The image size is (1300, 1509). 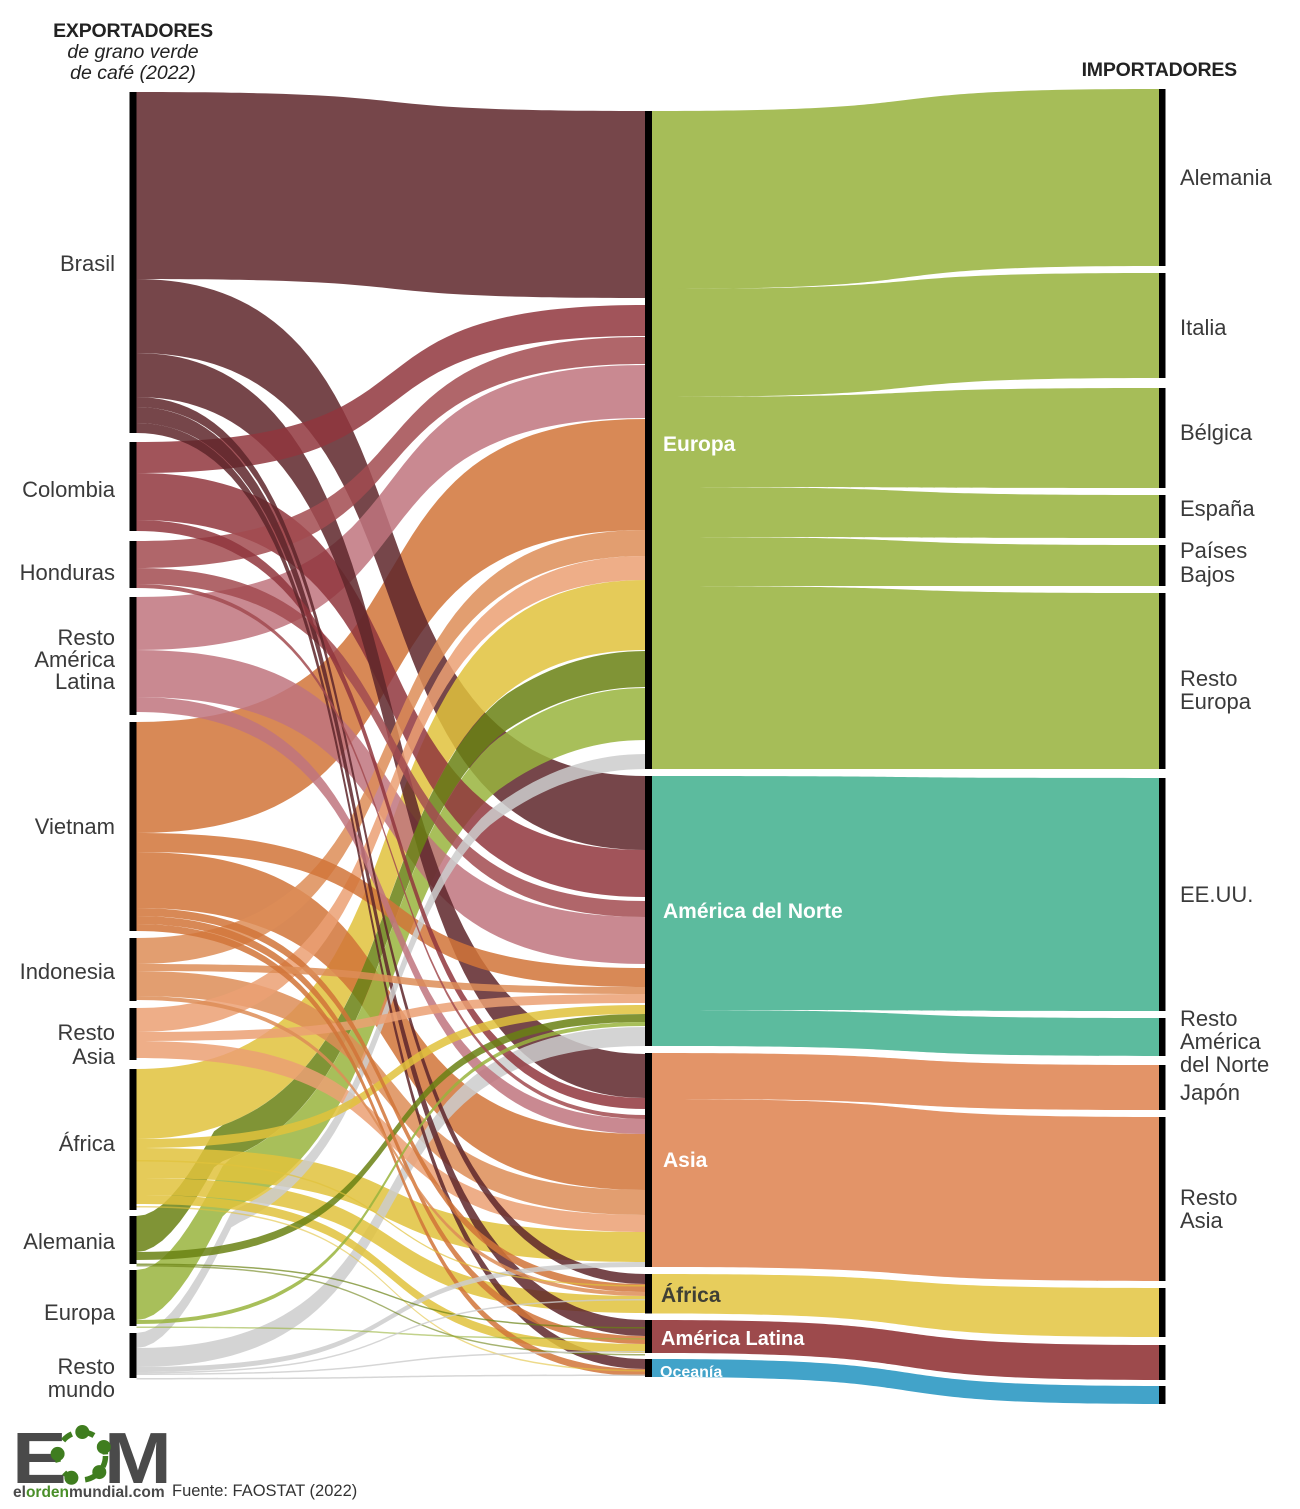 What do you see at coordinates (69, 489) in the screenshot?
I see `svg-text: Colombia` at bounding box center [69, 489].